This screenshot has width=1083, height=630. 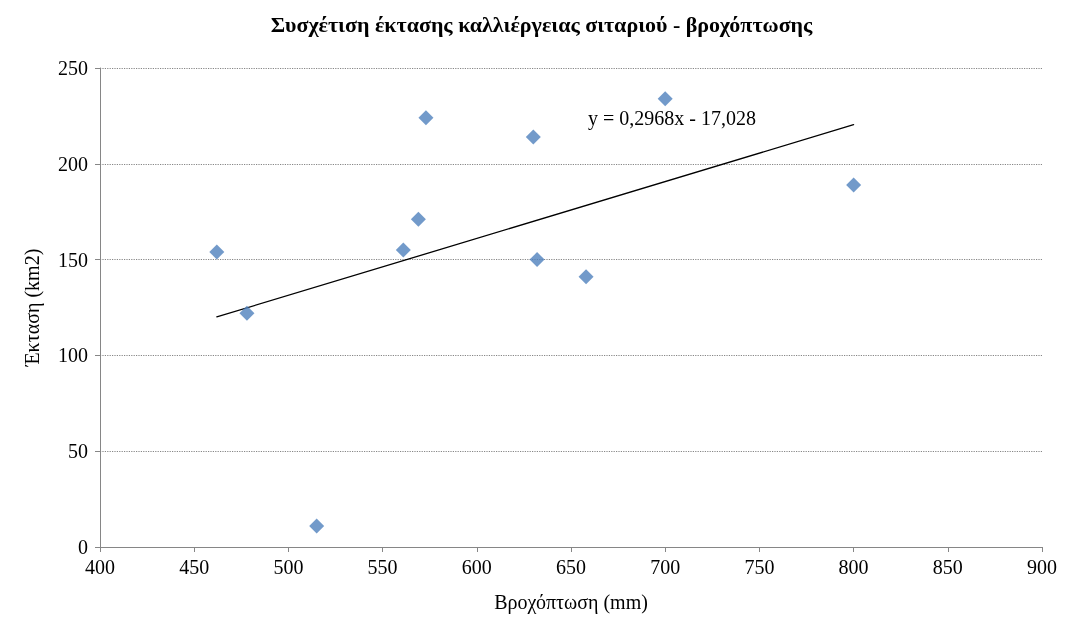 What do you see at coordinates (542, 24) in the screenshot?
I see `chart-title: Συσχέτιση έκτασης καλλιέργειας σιταριού - βροχόπτωσης` at bounding box center [542, 24].